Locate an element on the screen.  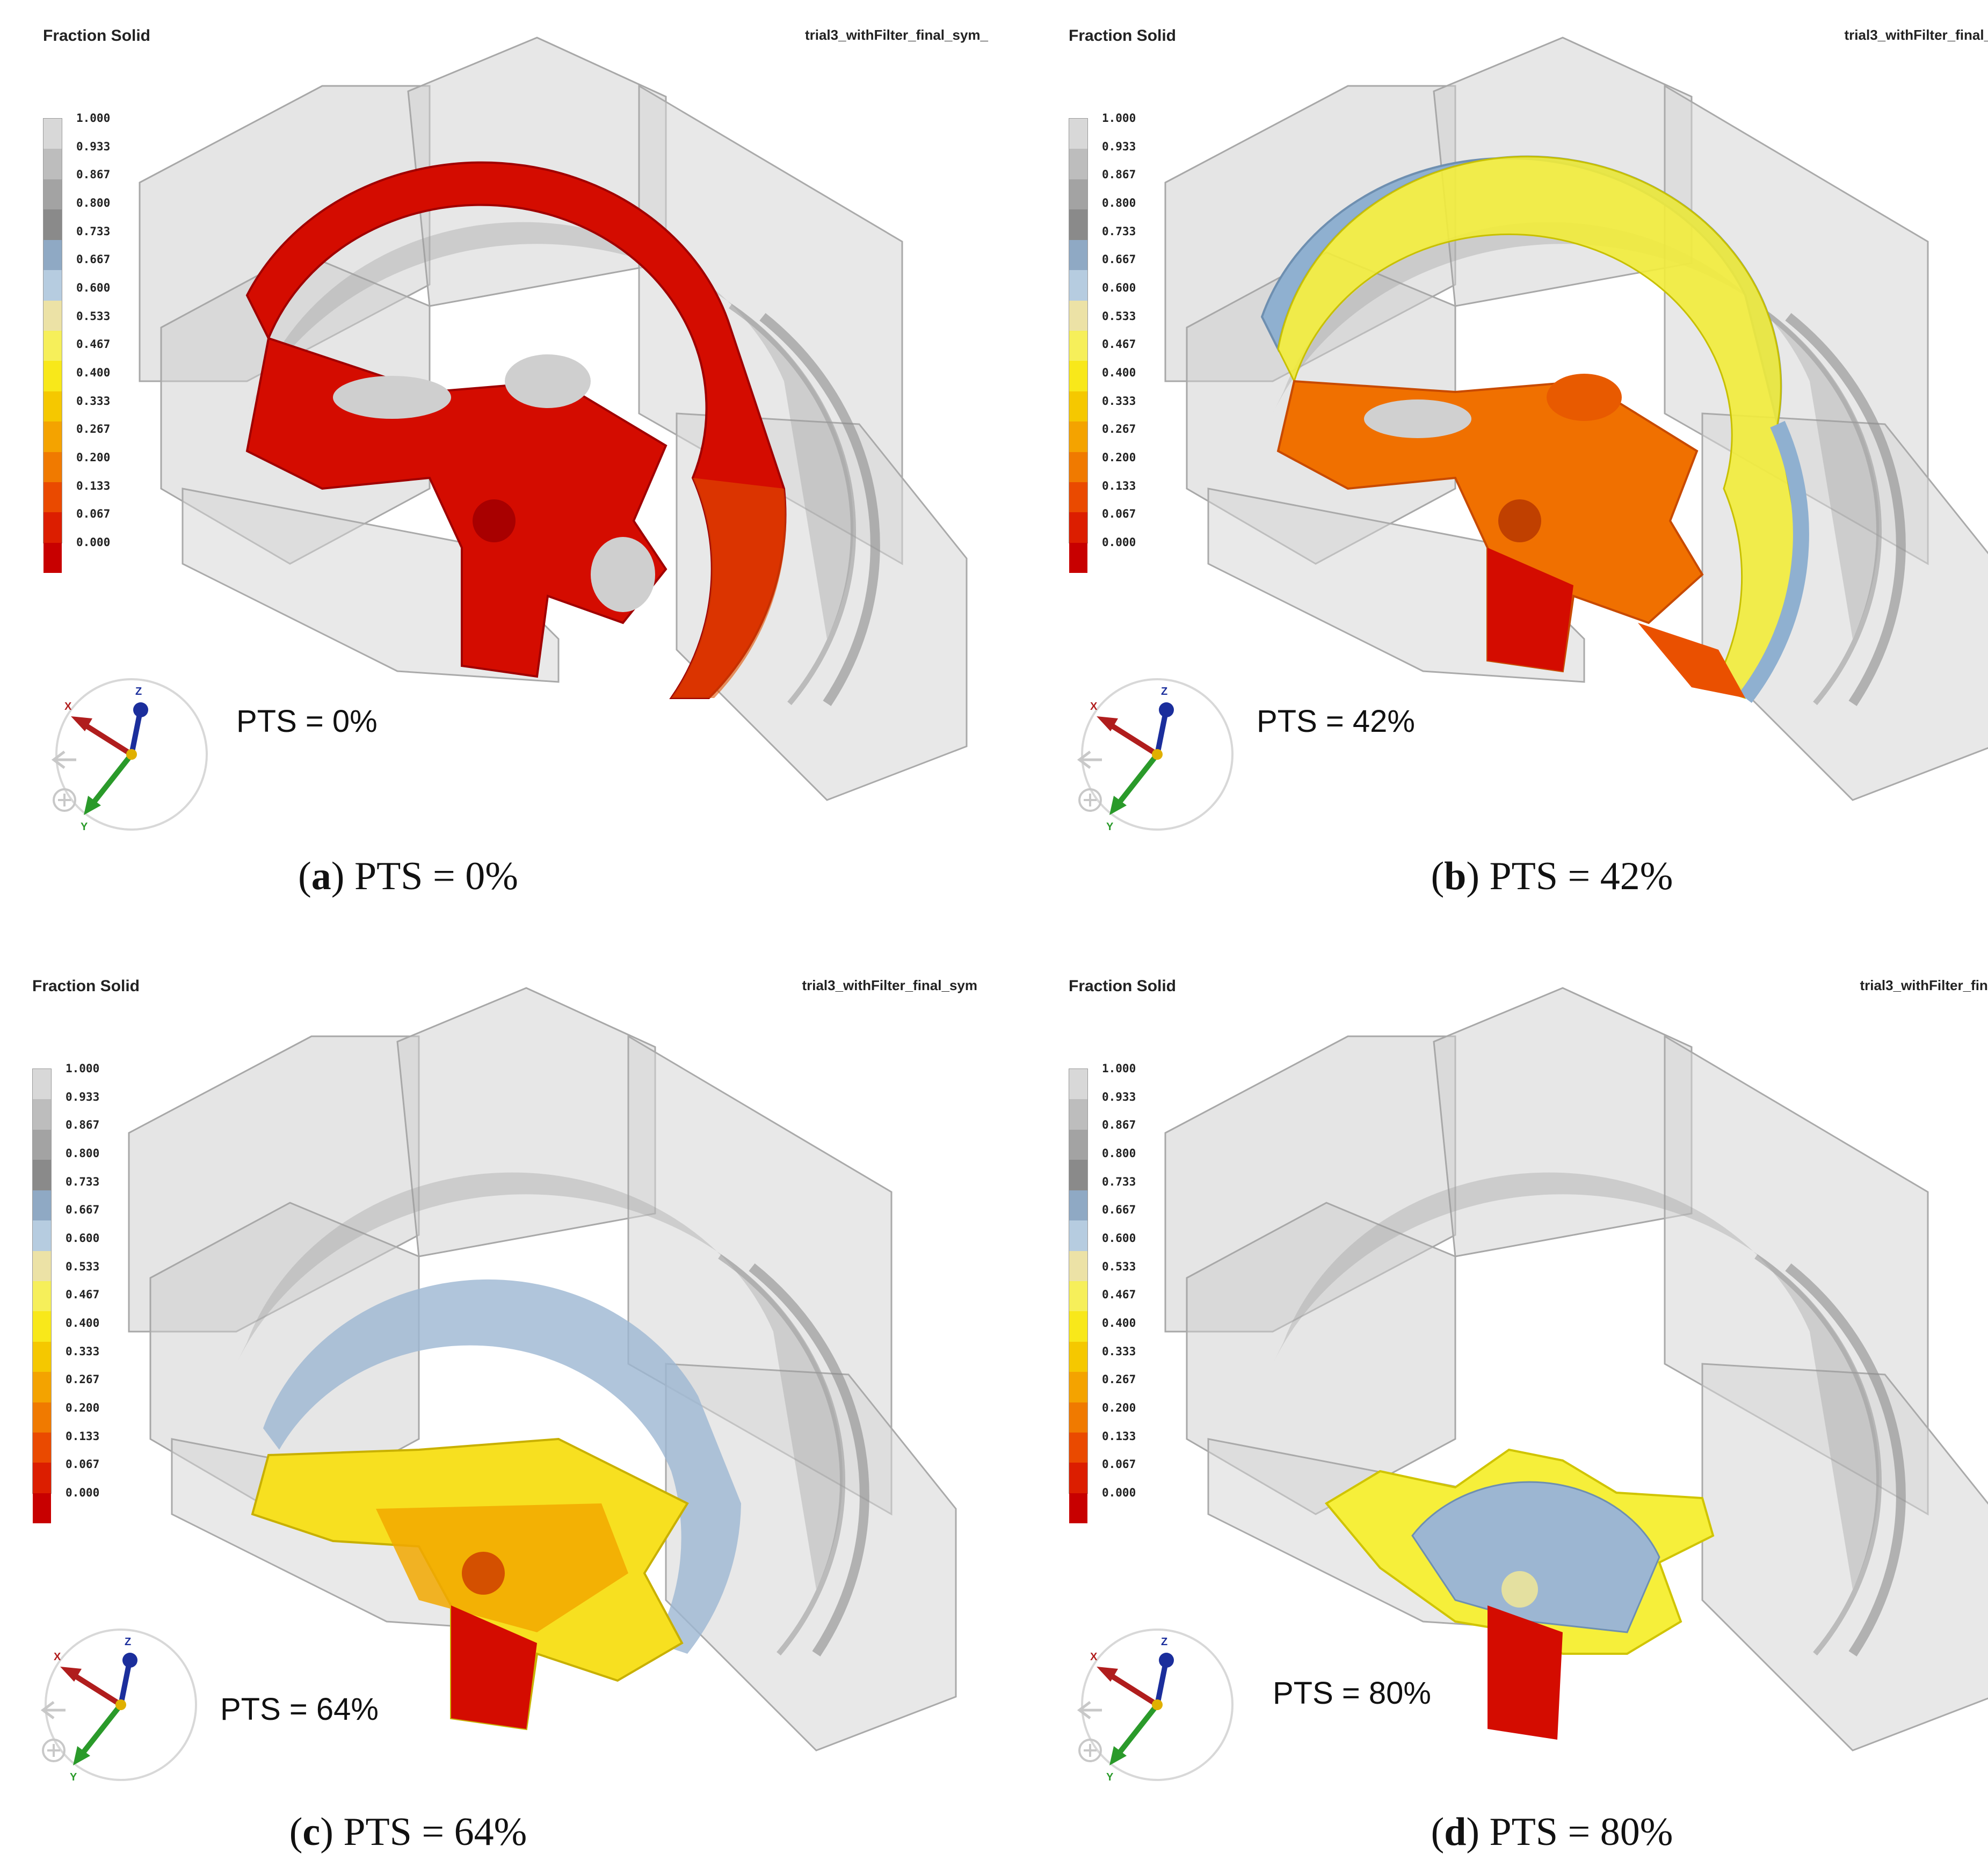
pts-label: PTS = 64% is located at coordinates (299, 1709).